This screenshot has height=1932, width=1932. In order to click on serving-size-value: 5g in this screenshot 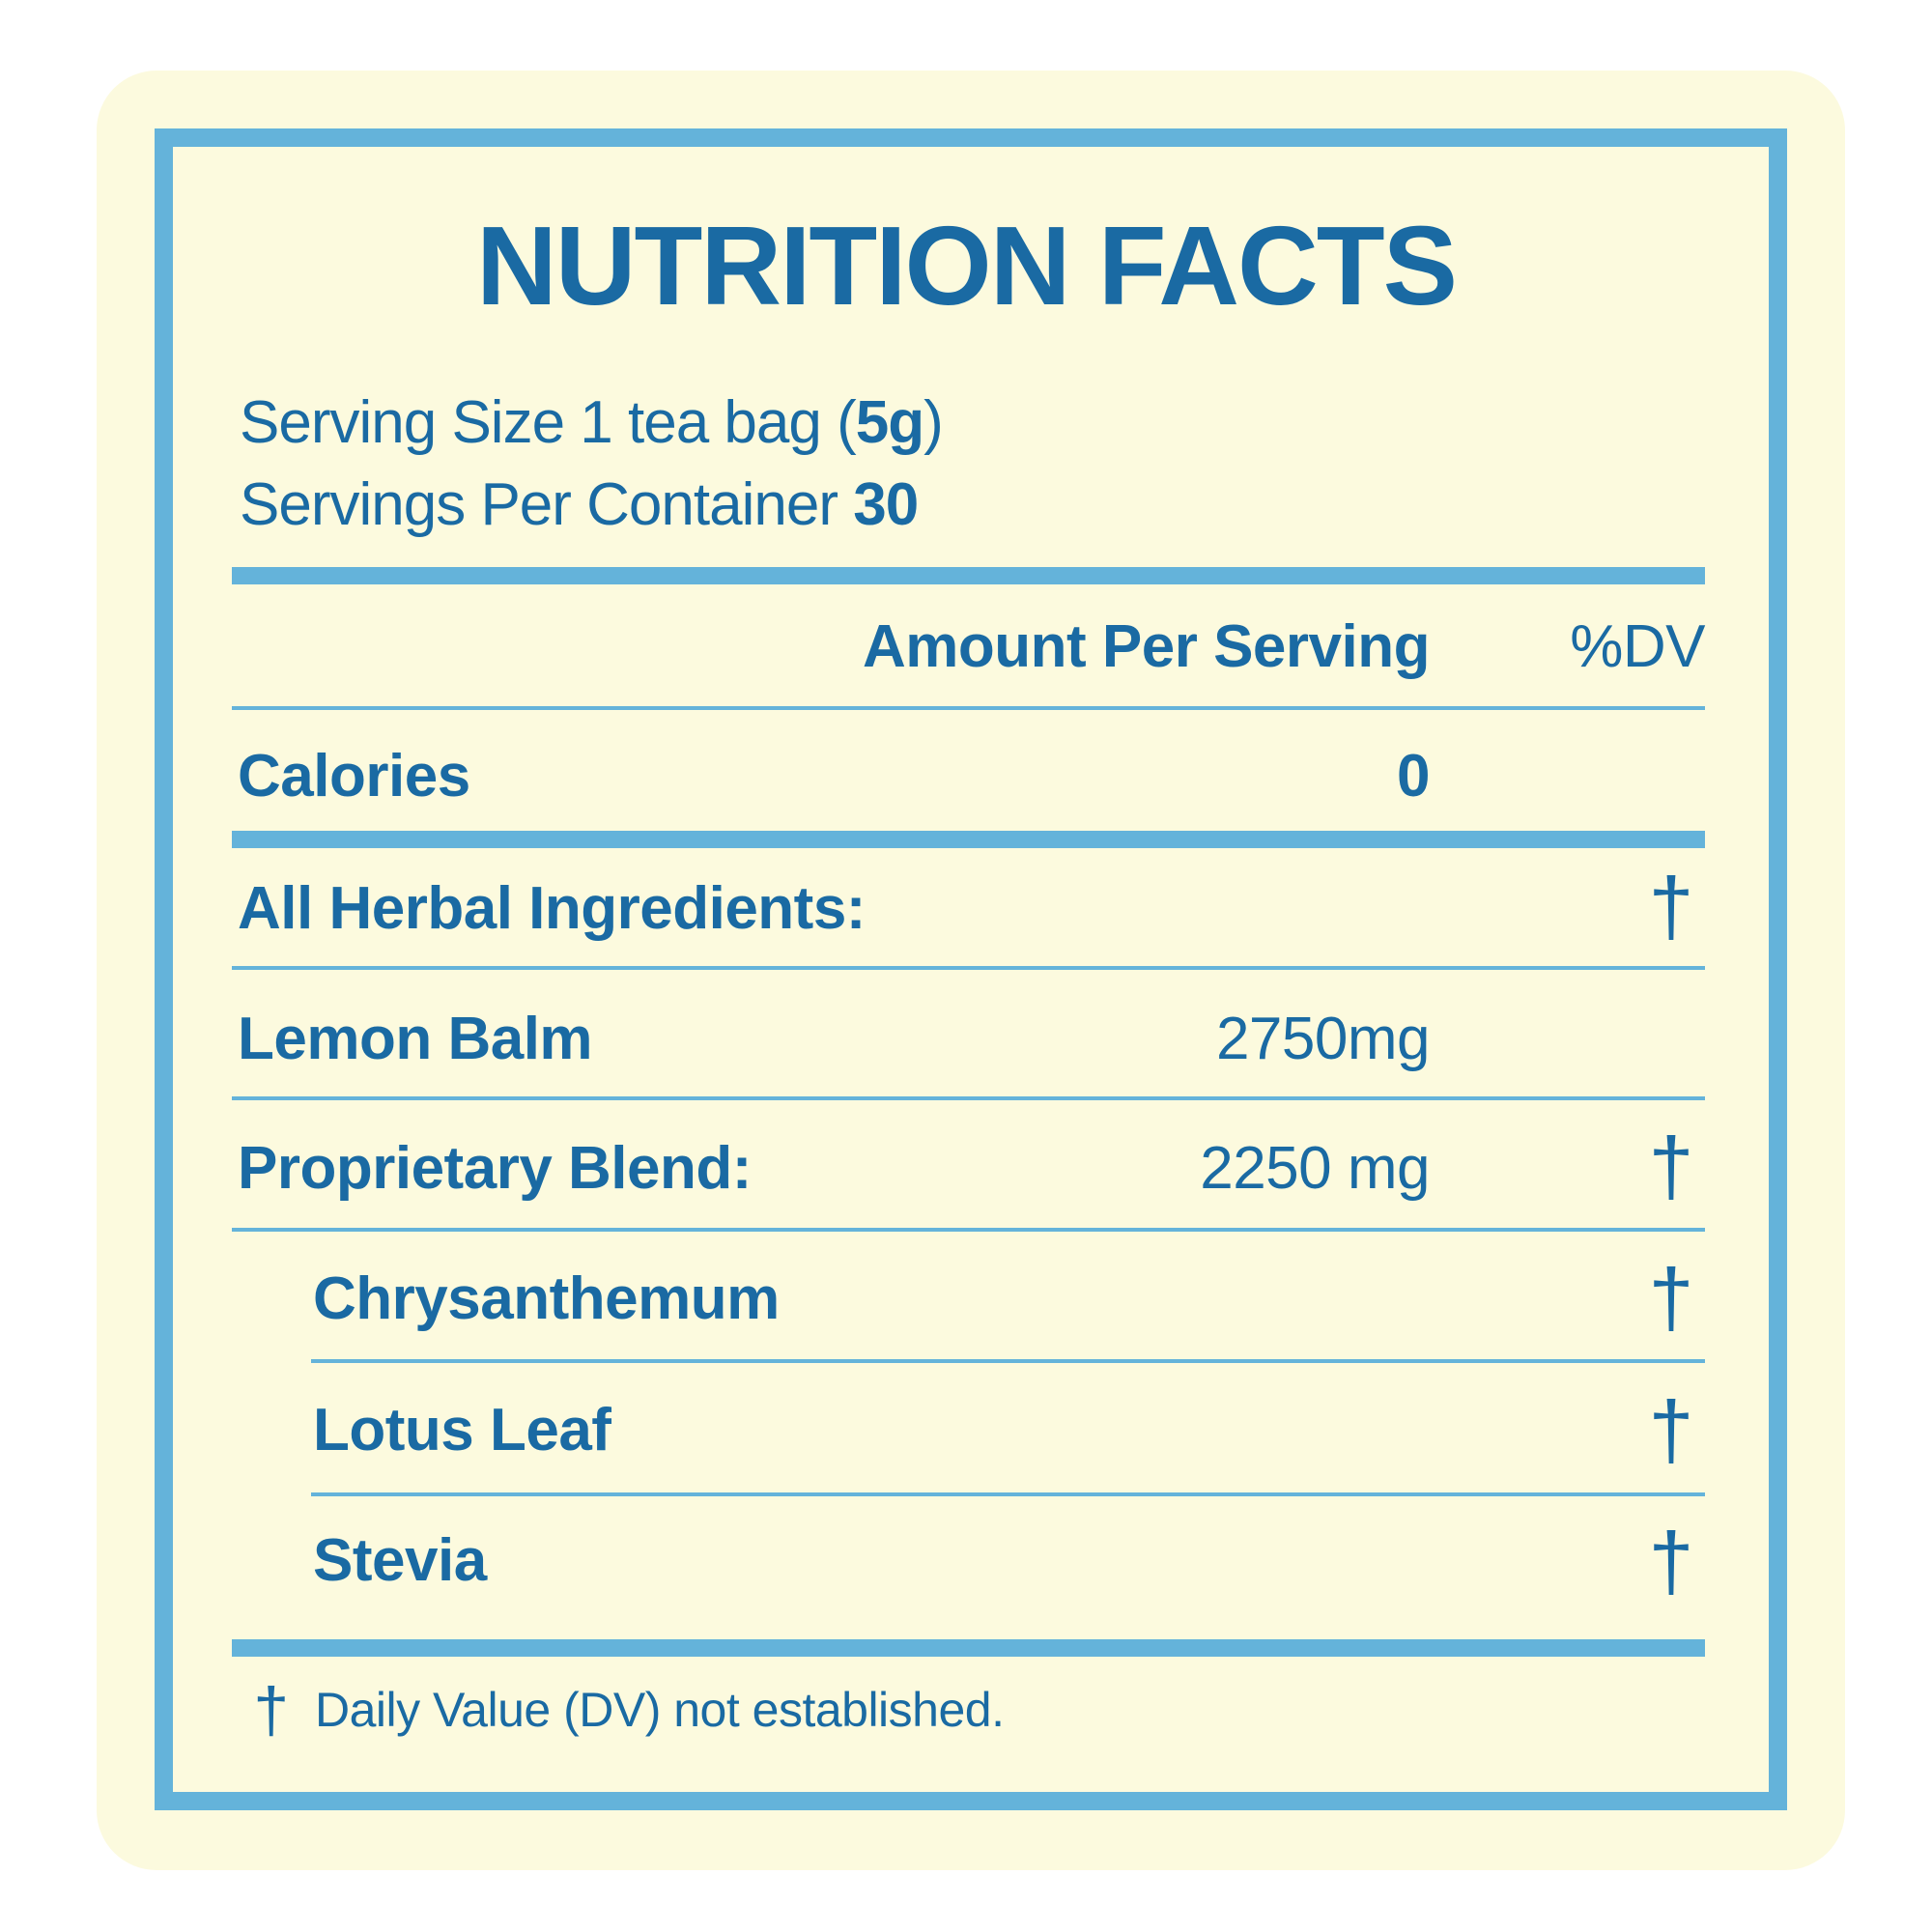, I will do `click(889, 422)`.